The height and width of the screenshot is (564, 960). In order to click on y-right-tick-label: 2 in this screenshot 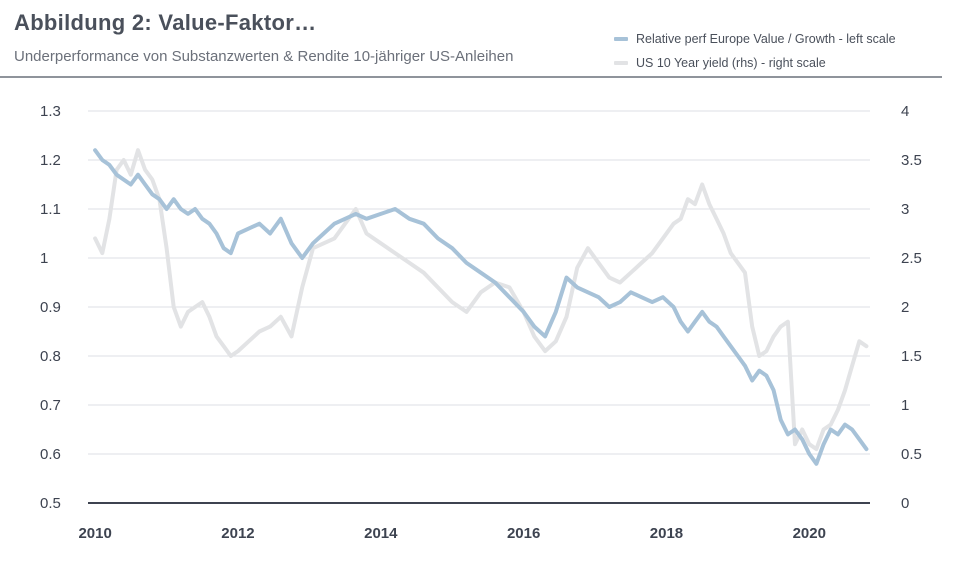, I will do `click(905, 307)`.